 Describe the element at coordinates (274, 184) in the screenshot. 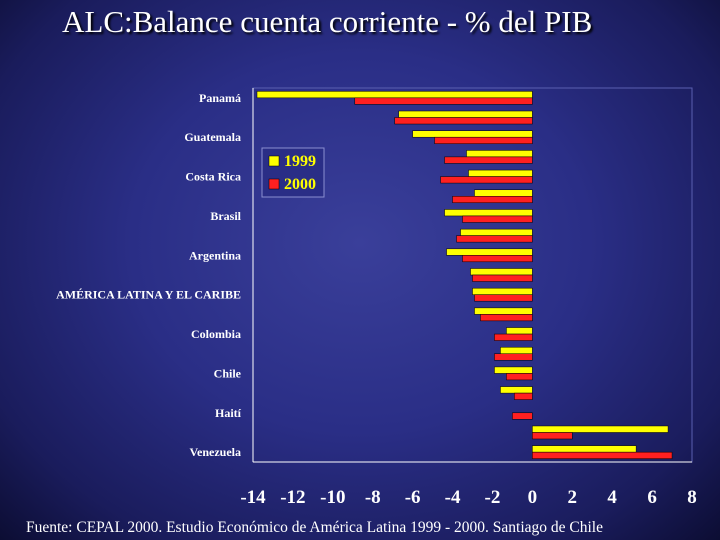

I see `legend-swatch-2000` at that location.